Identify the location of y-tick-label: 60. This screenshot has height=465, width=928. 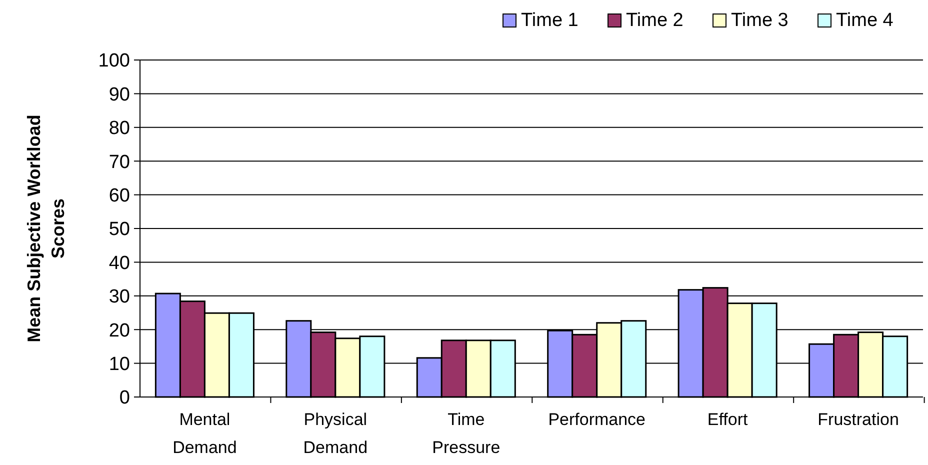
(119, 195).